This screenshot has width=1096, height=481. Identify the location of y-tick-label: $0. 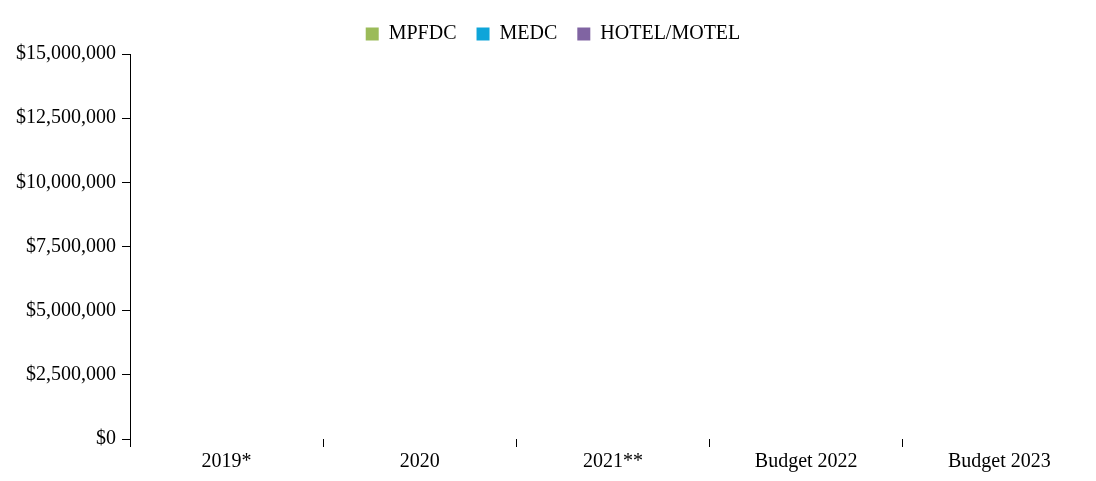
(106, 437).